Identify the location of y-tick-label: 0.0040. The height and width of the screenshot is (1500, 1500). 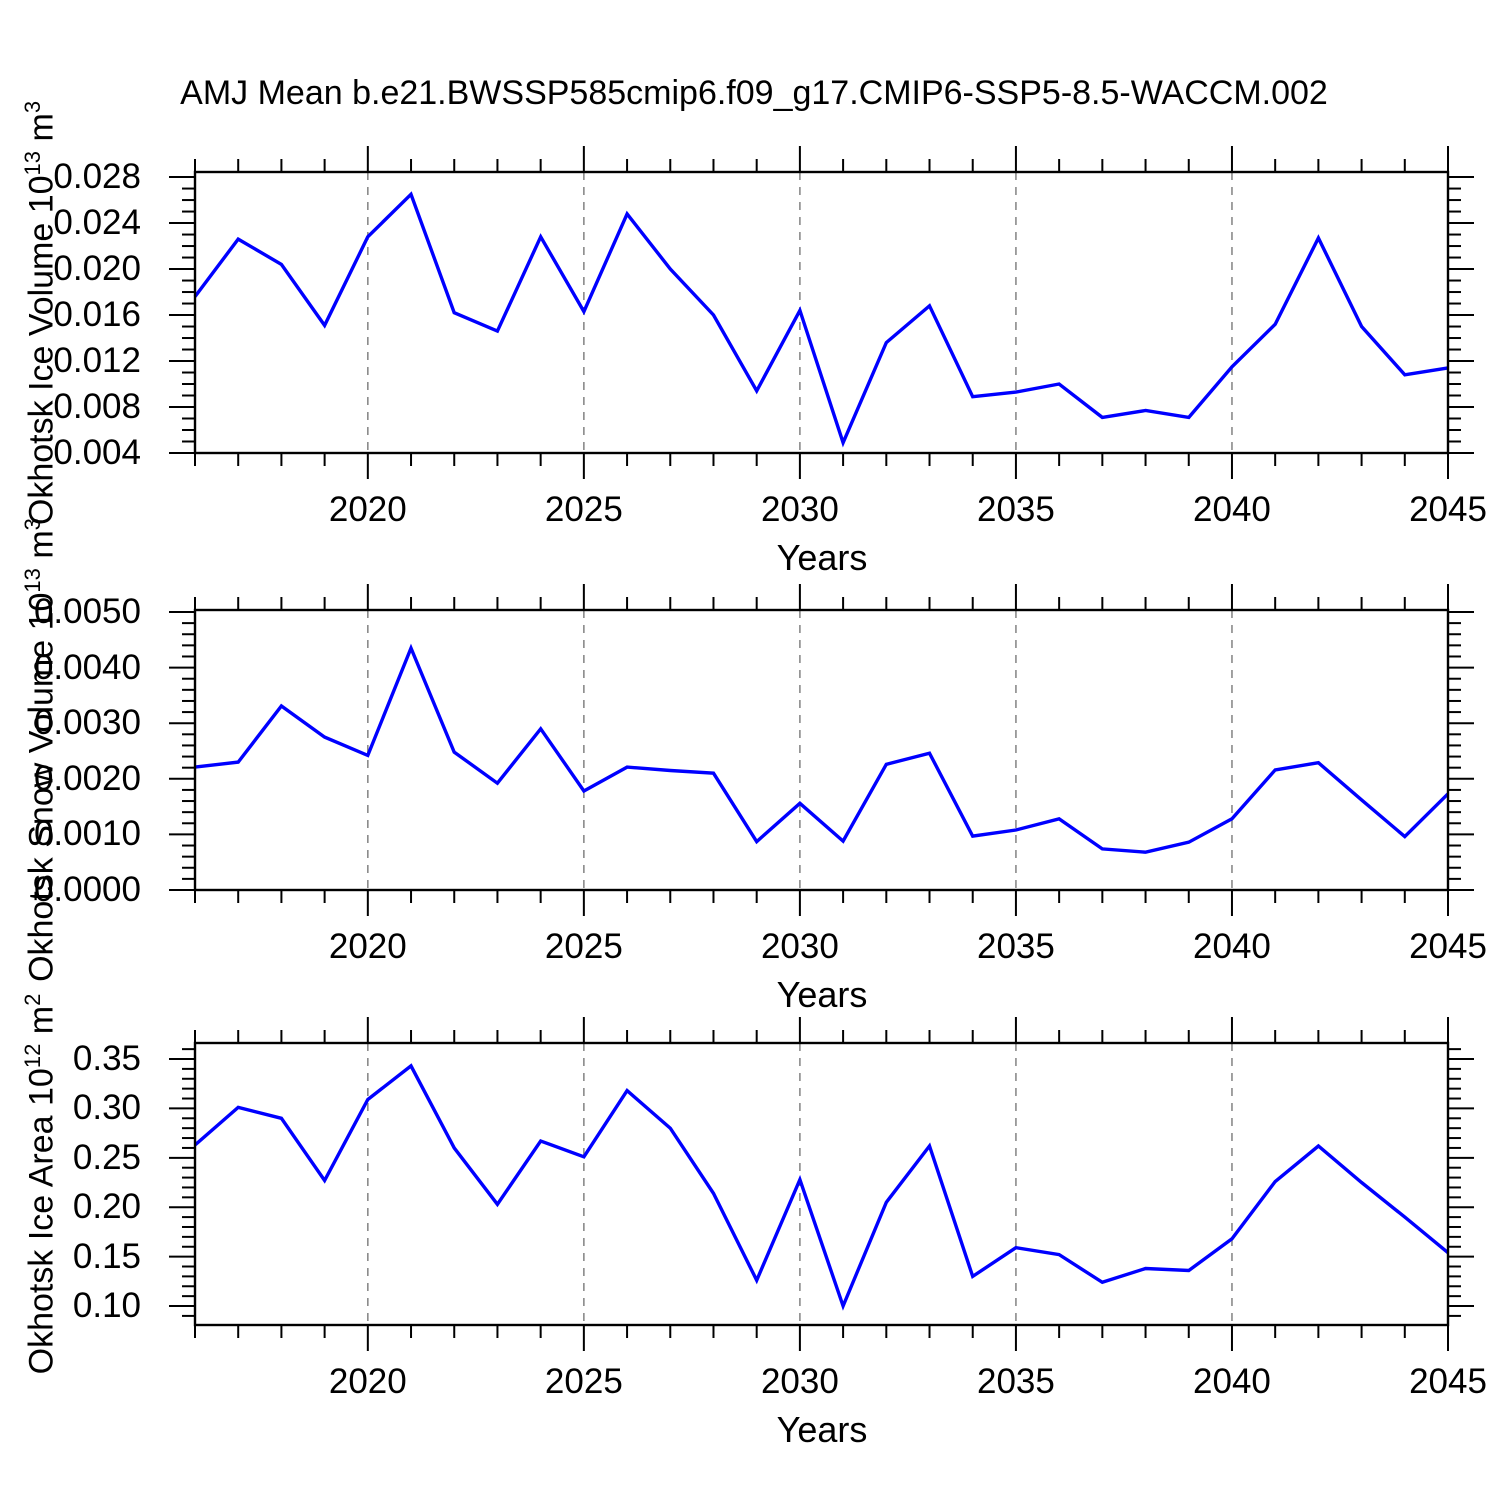
(87, 667).